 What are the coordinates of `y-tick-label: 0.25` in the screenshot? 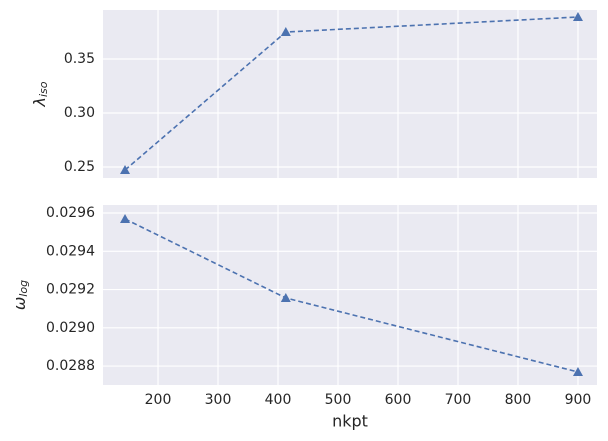 It's located at (79, 167).